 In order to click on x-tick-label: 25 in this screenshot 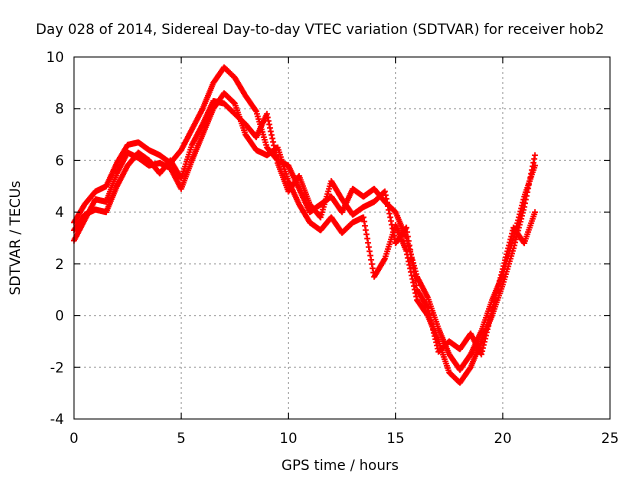, I will do `click(610, 439)`.